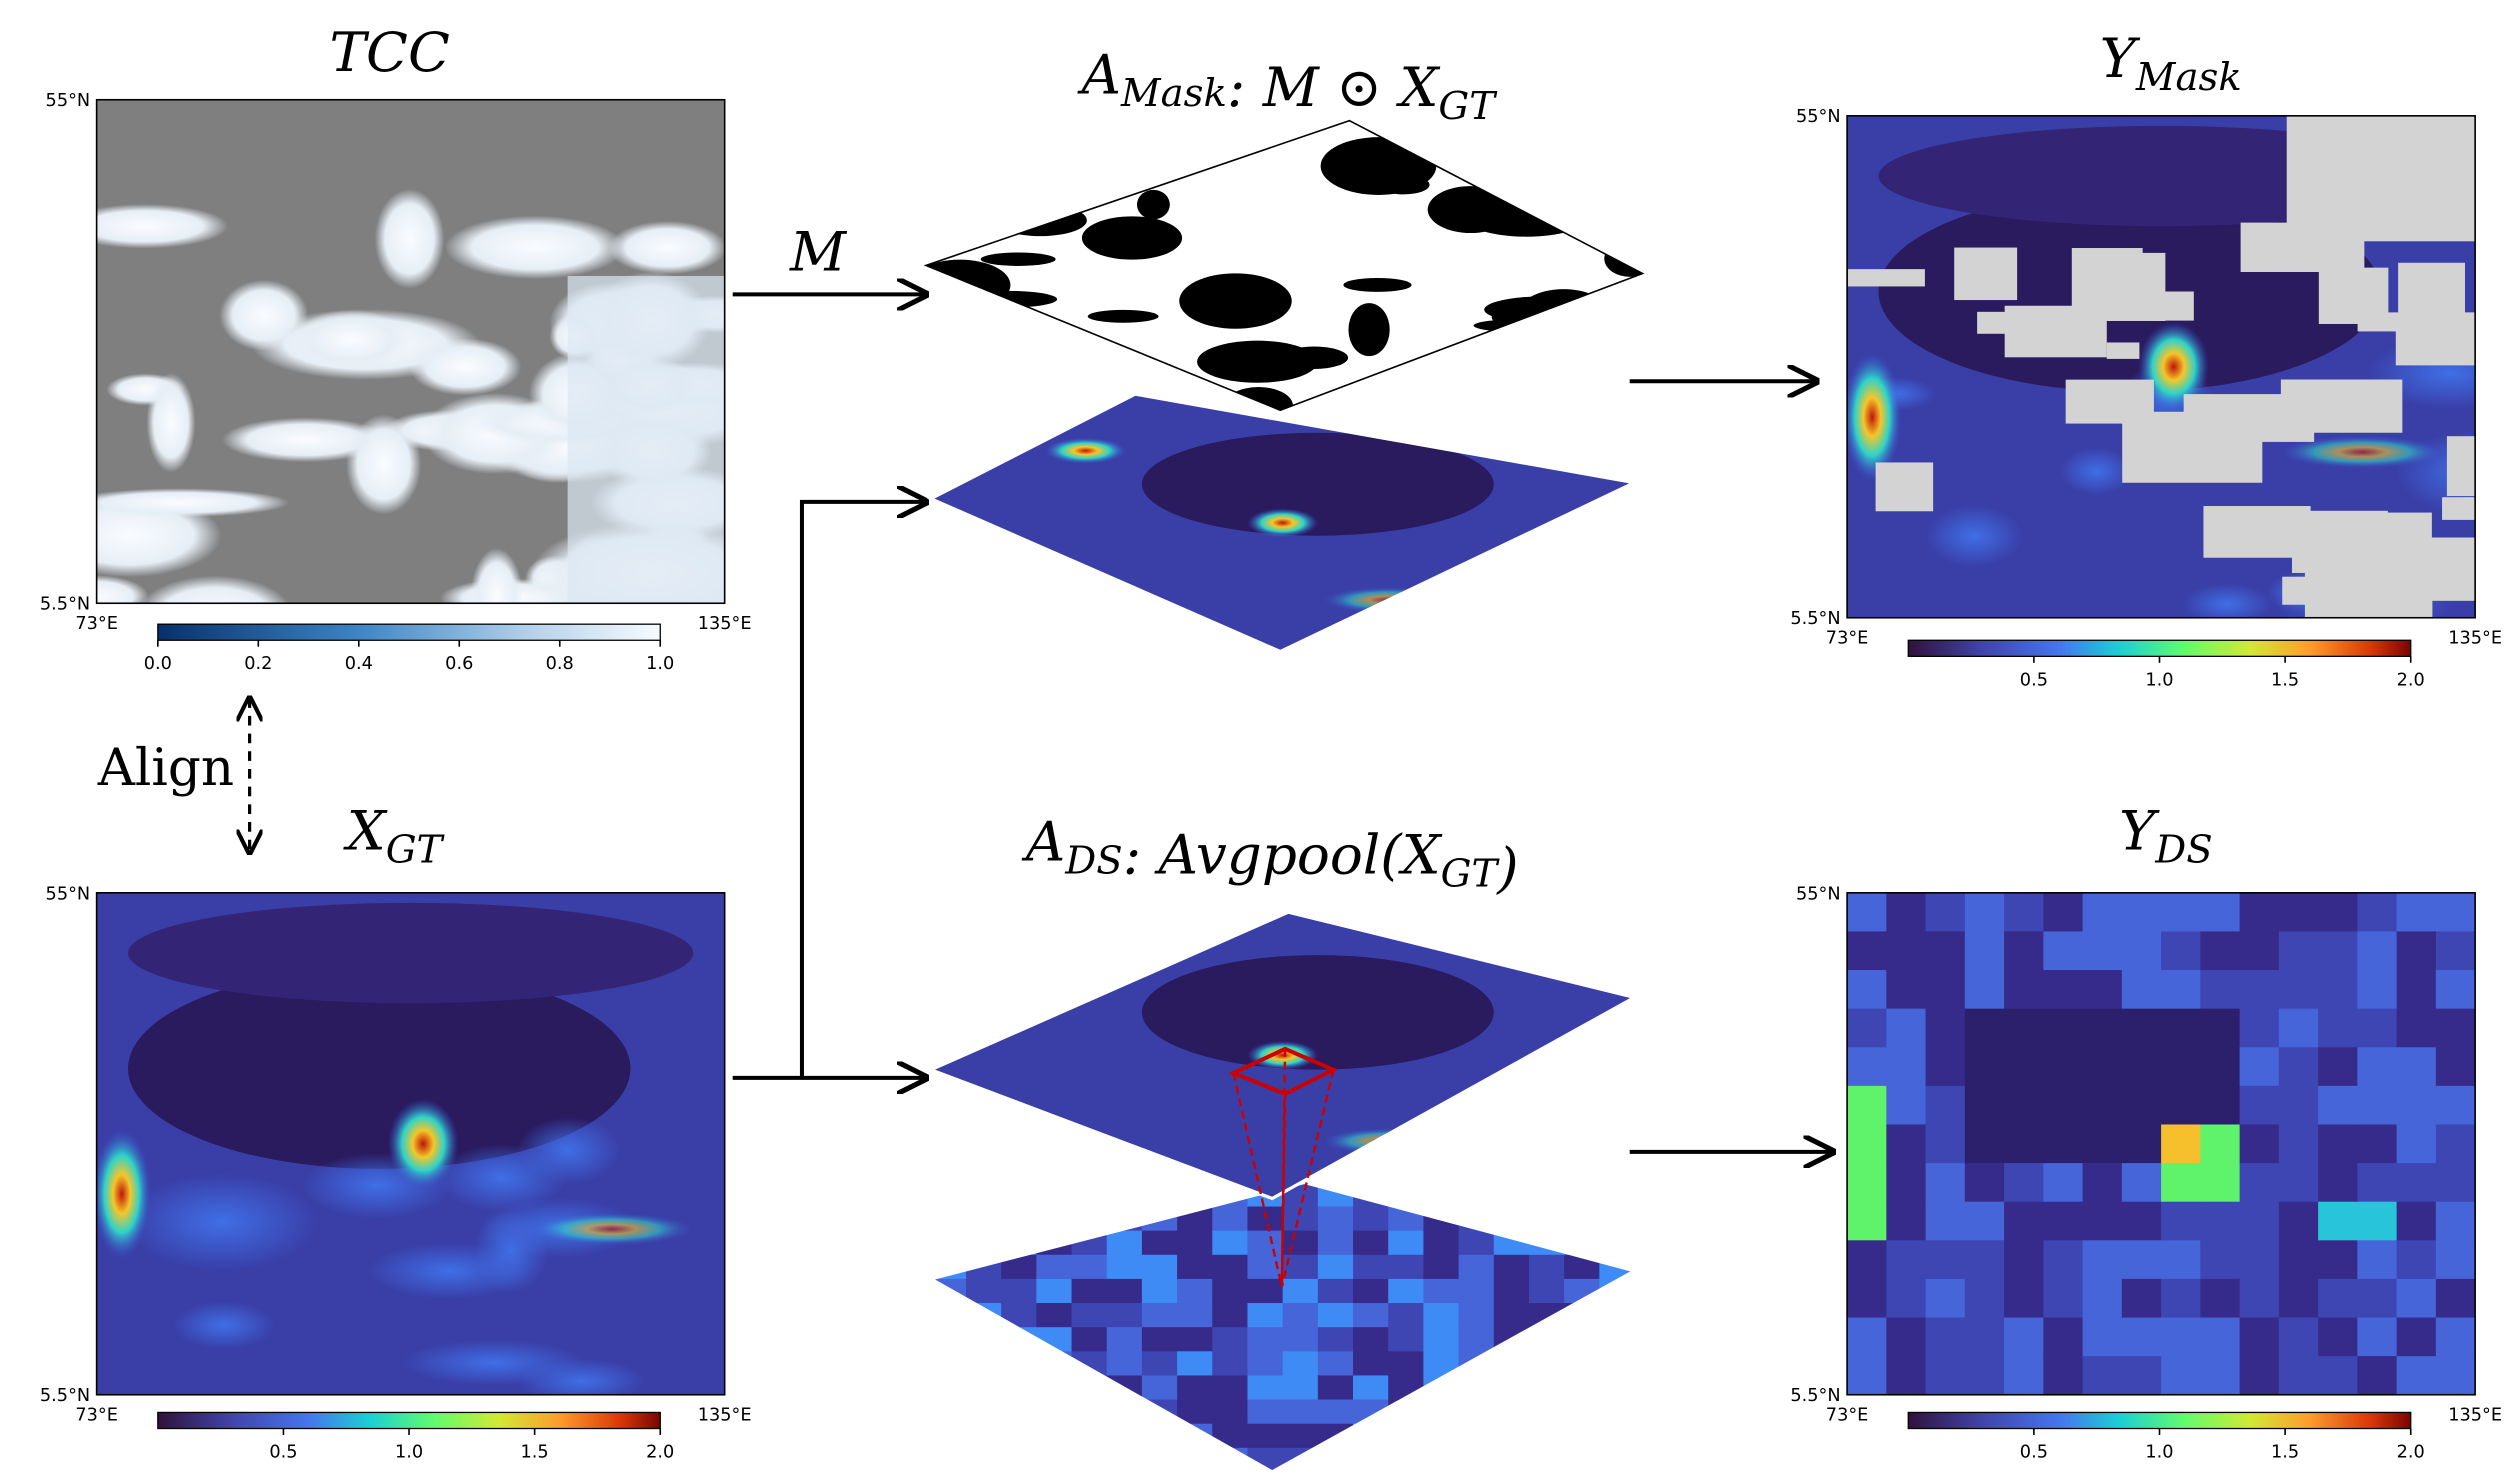 The image size is (2517, 1480). Describe the element at coordinates (2166, 835) in the screenshot. I see `panel-title: YDS` at that location.